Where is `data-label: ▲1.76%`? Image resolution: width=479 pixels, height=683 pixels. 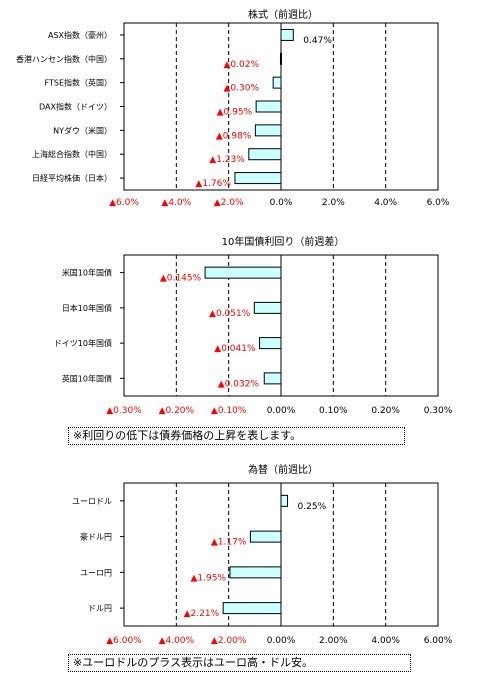
data-label: ▲1.76% is located at coordinates (213, 184).